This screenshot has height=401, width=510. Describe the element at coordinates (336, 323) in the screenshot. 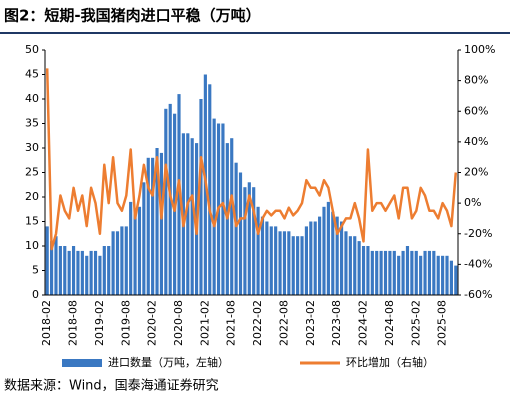

I see `x-tick-label: 2023-08` at that location.